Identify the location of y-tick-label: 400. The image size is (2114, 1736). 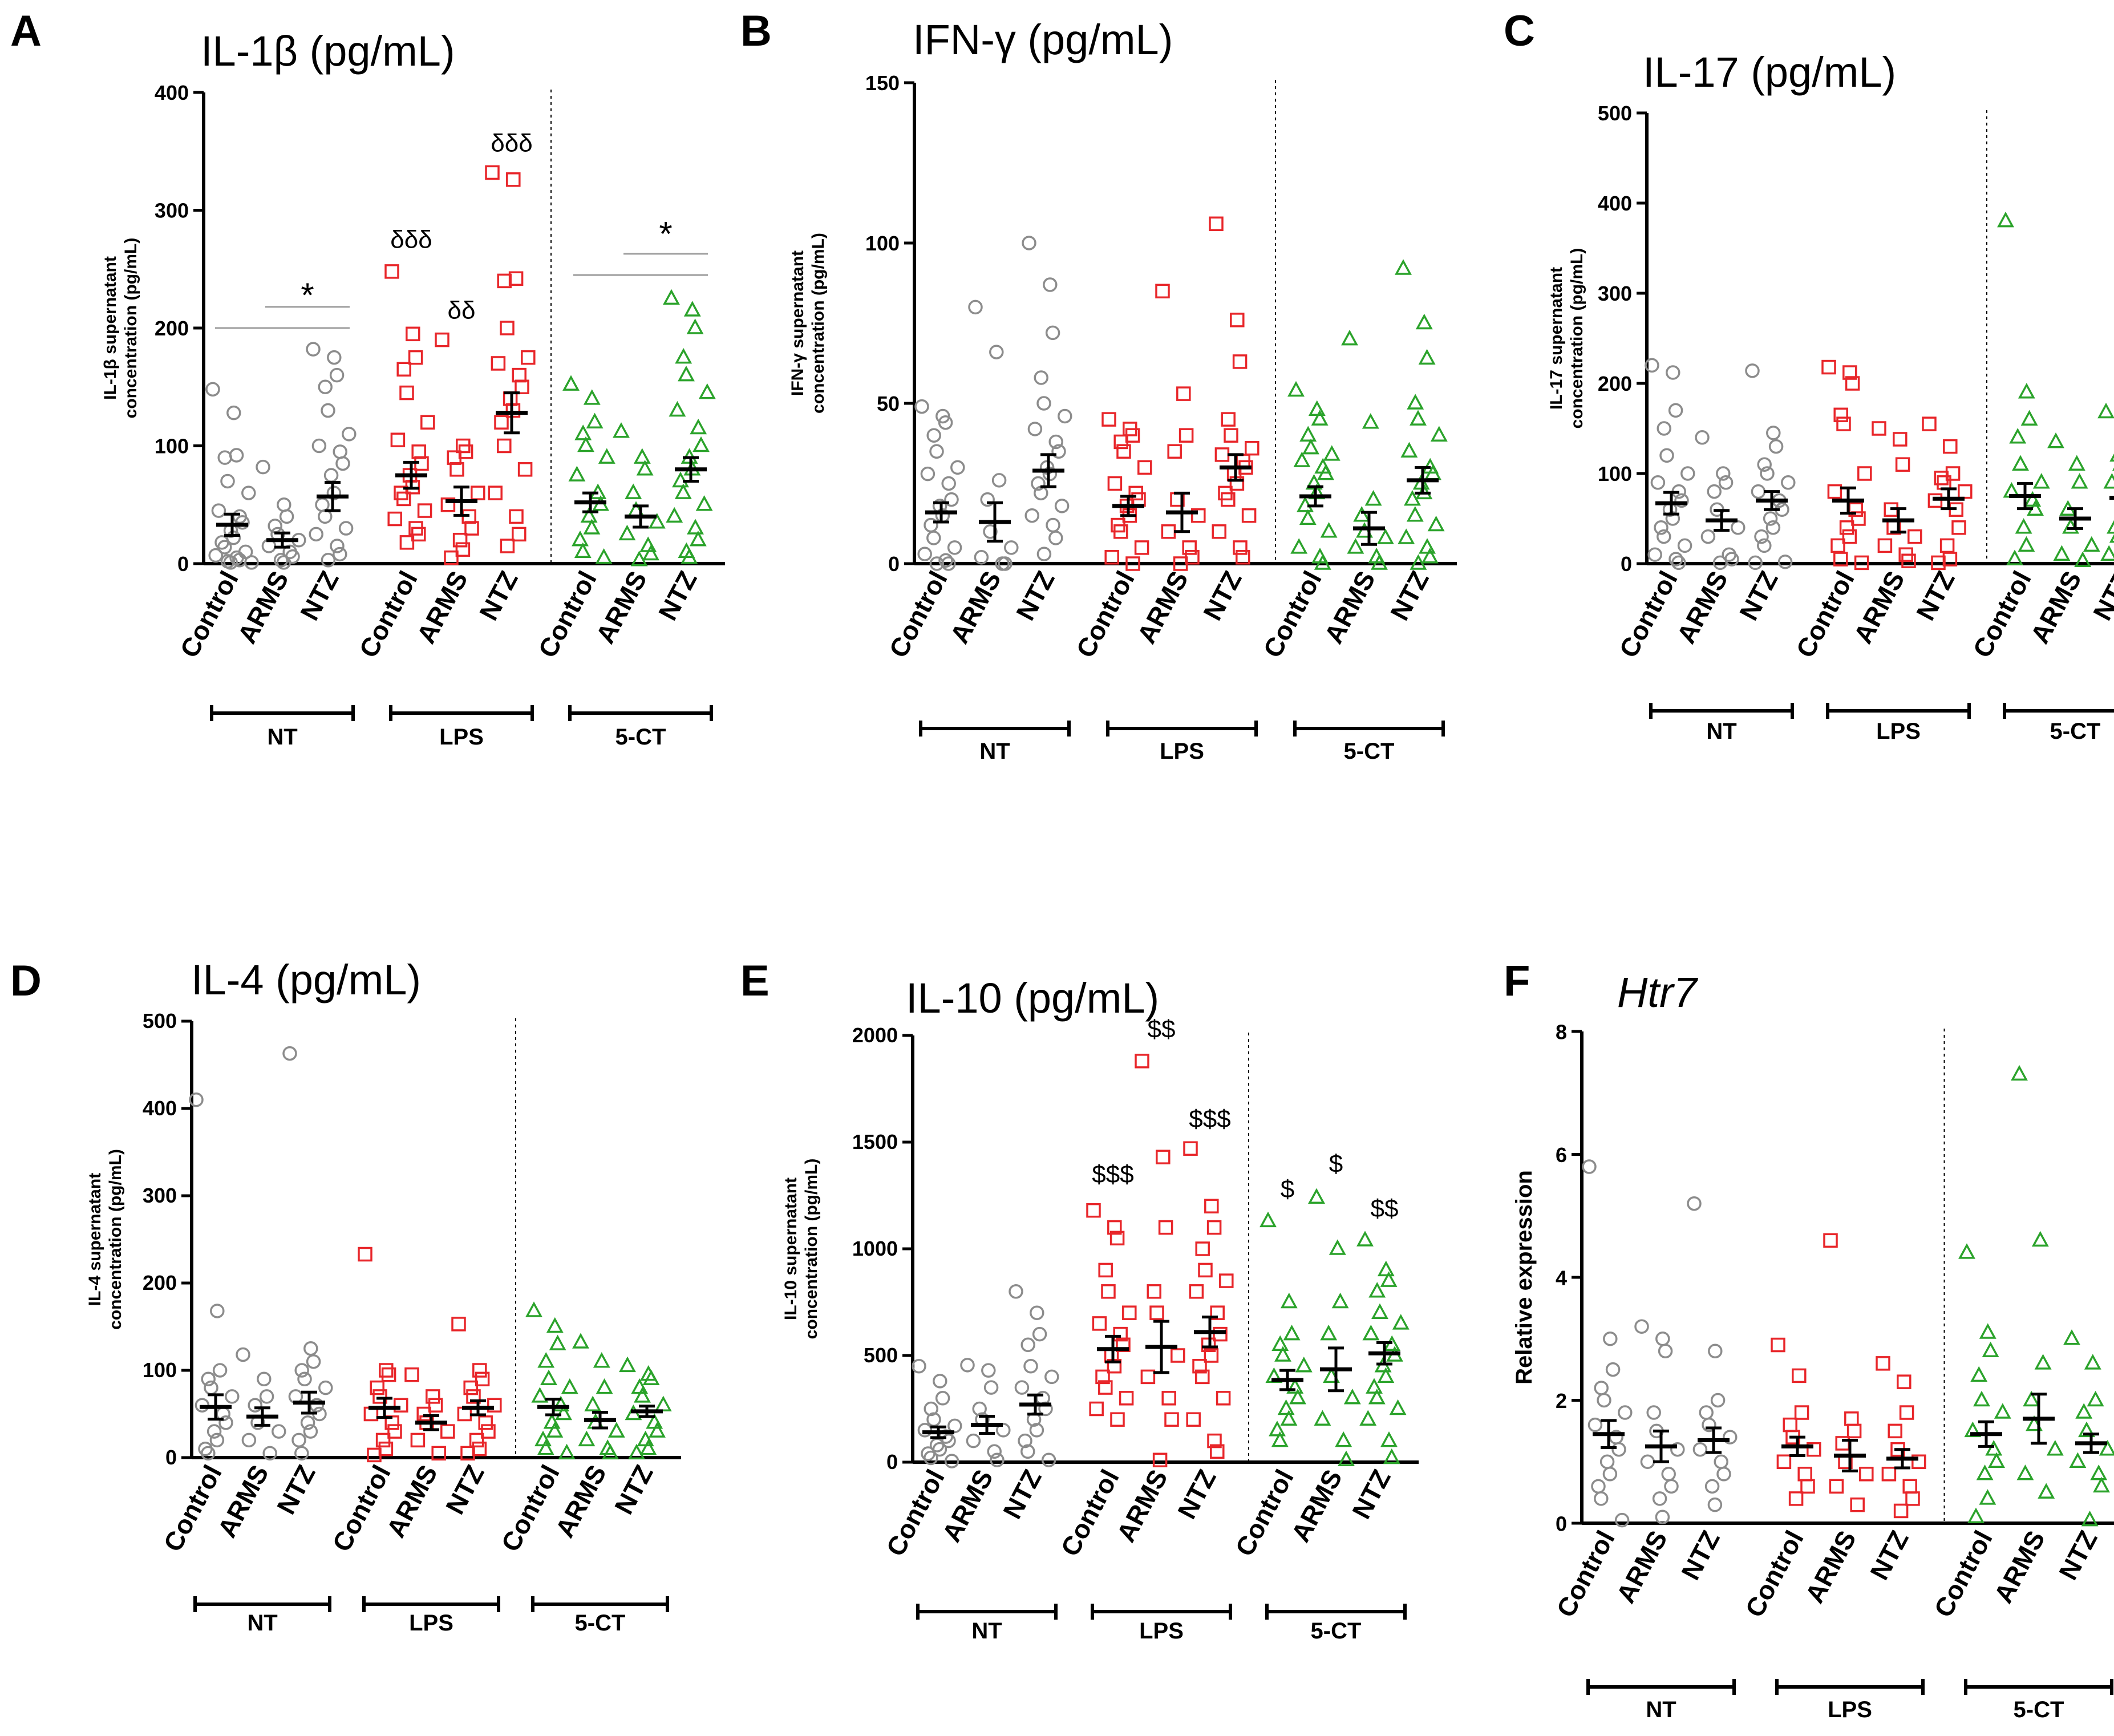
(160, 1108).